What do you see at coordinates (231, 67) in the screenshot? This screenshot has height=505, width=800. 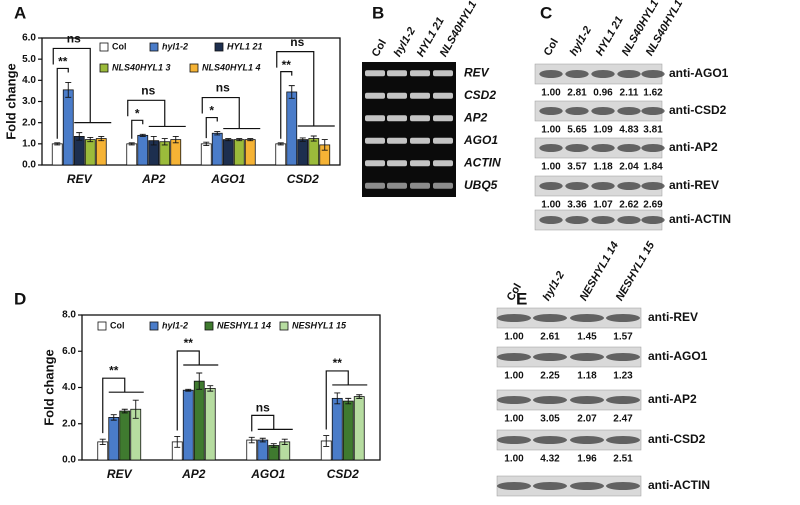 I see `legend-label: NLS40HYL1 4` at bounding box center [231, 67].